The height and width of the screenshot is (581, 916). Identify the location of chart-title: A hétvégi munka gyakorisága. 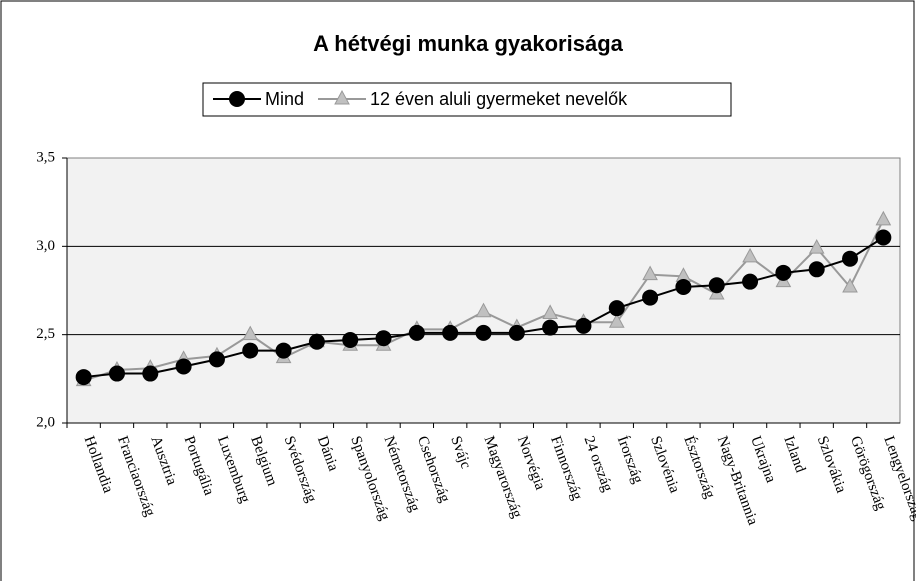
(468, 43).